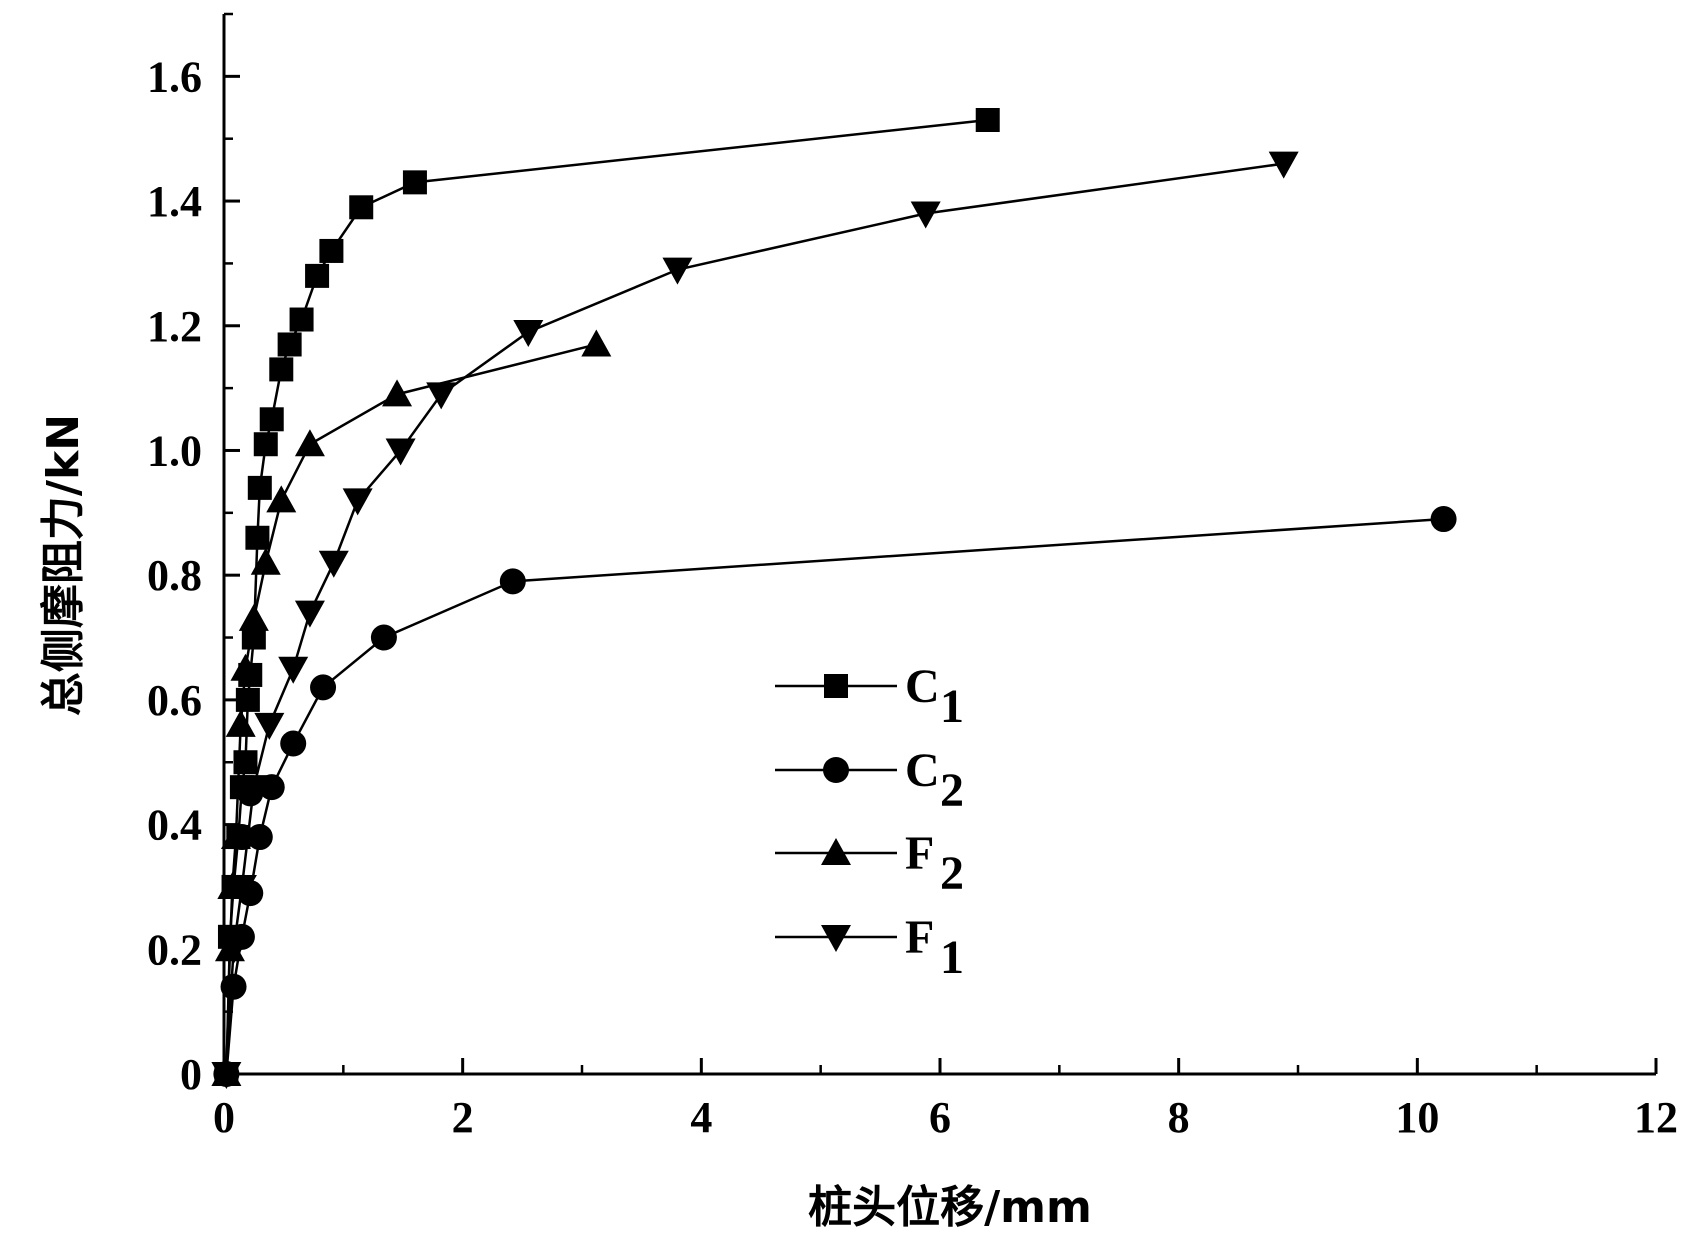 The image size is (1703, 1235). Describe the element at coordinates (174, 326) in the screenshot. I see `y-tick-label: 1.2` at that location.